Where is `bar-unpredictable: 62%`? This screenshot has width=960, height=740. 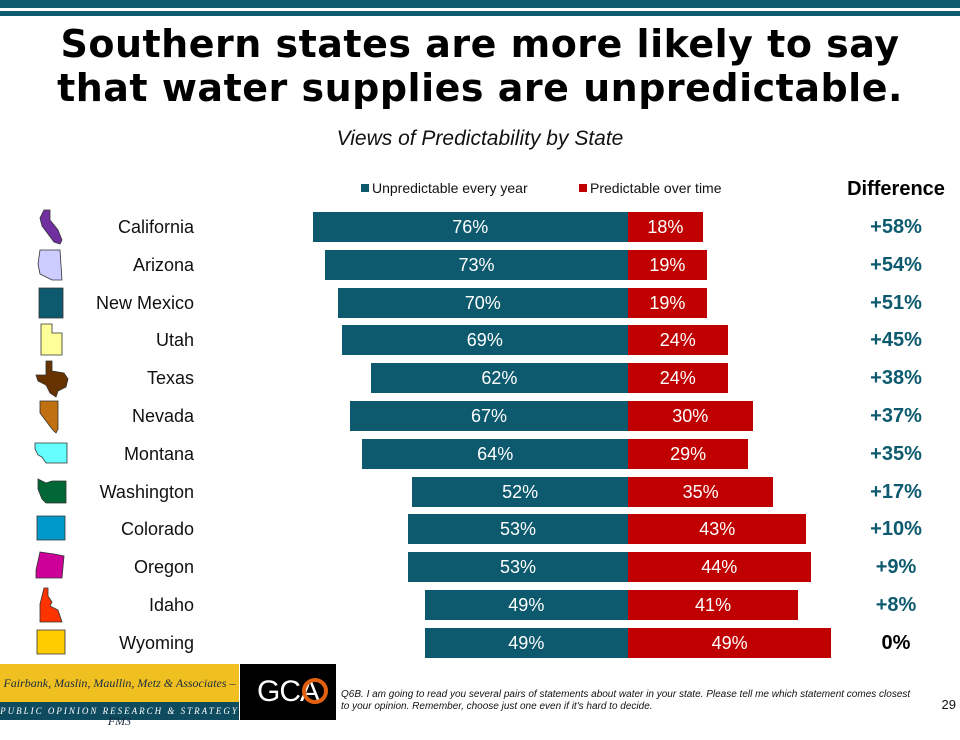 bar-unpredictable: 62% is located at coordinates (499, 378).